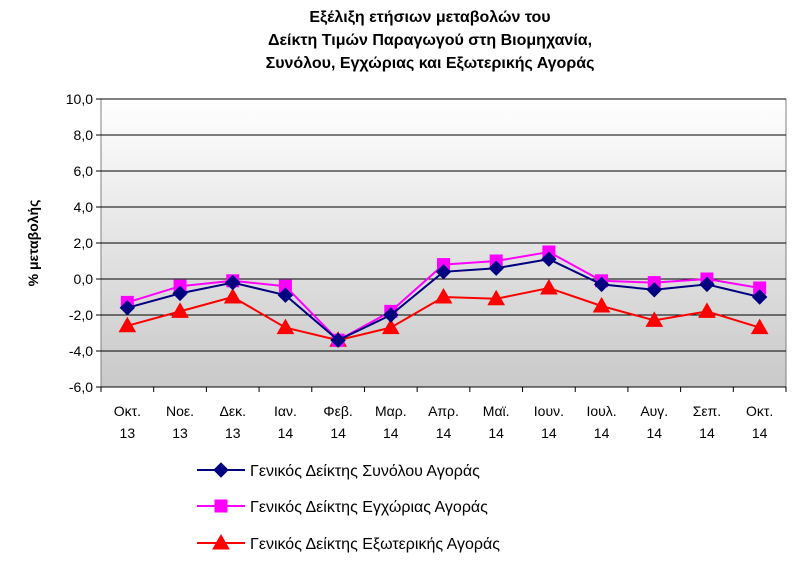 The width and height of the screenshot is (800, 562). I want to click on legend-label: Γενικός Δείκτης Συνόλου Αγοράς, so click(365, 471).